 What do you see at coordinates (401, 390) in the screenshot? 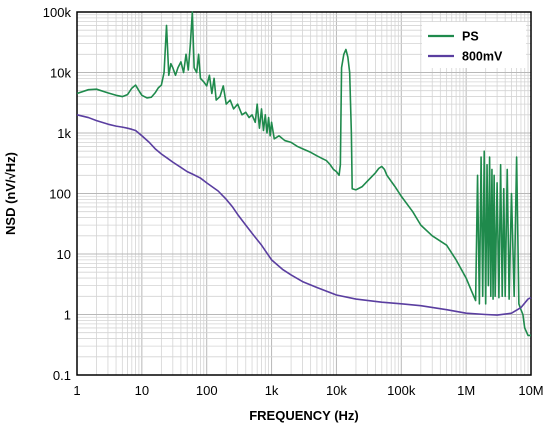
I see `x-tick-label: 100k` at bounding box center [401, 390].